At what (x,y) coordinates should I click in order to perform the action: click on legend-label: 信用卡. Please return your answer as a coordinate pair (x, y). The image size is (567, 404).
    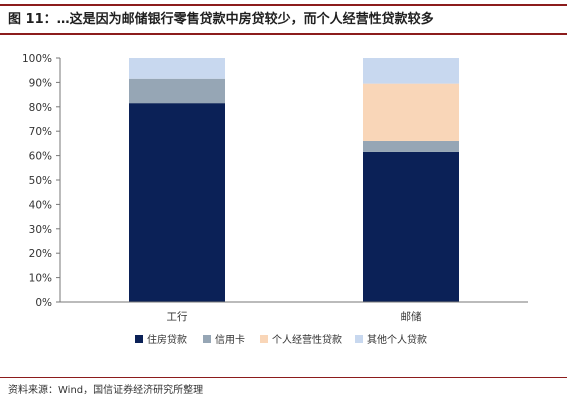
    Looking at the image, I should click on (230, 339).